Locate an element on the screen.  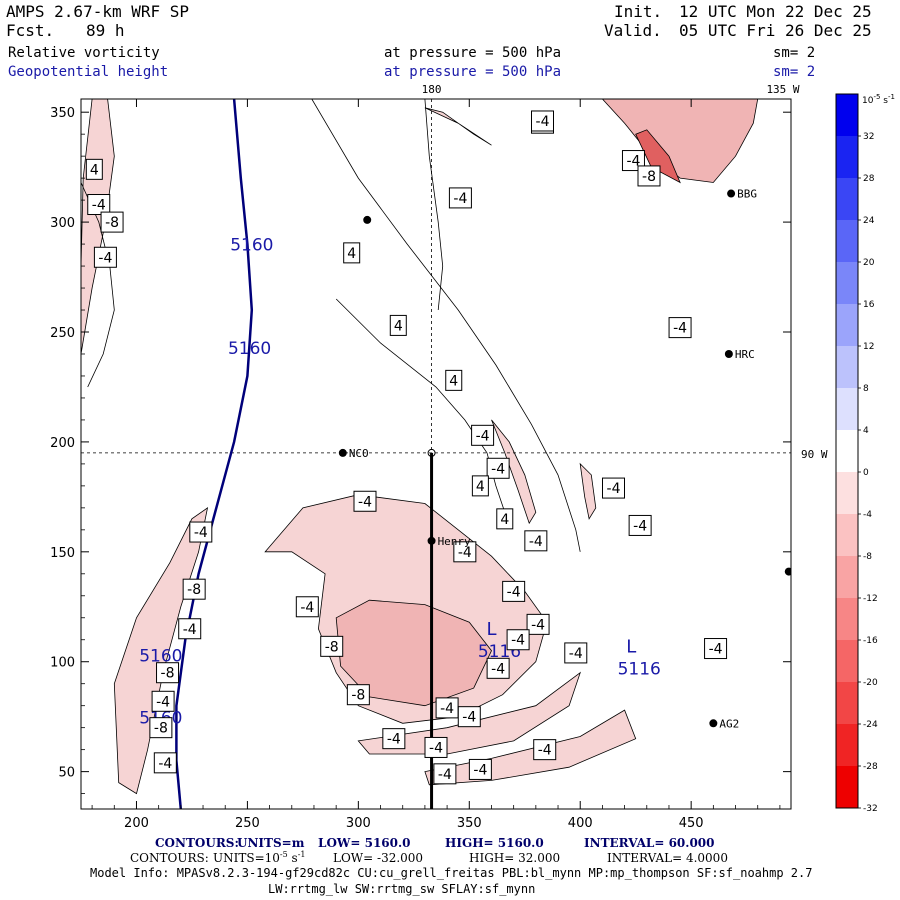
colorbar-frame is located at coordinates (847, 451).